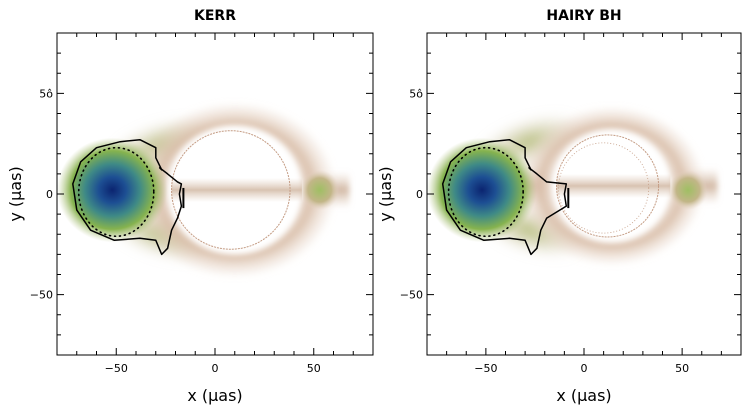 The width and height of the screenshot is (742, 406). Describe the element at coordinates (215, 16) in the screenshot. I see `chart-title: KERR` at that location.